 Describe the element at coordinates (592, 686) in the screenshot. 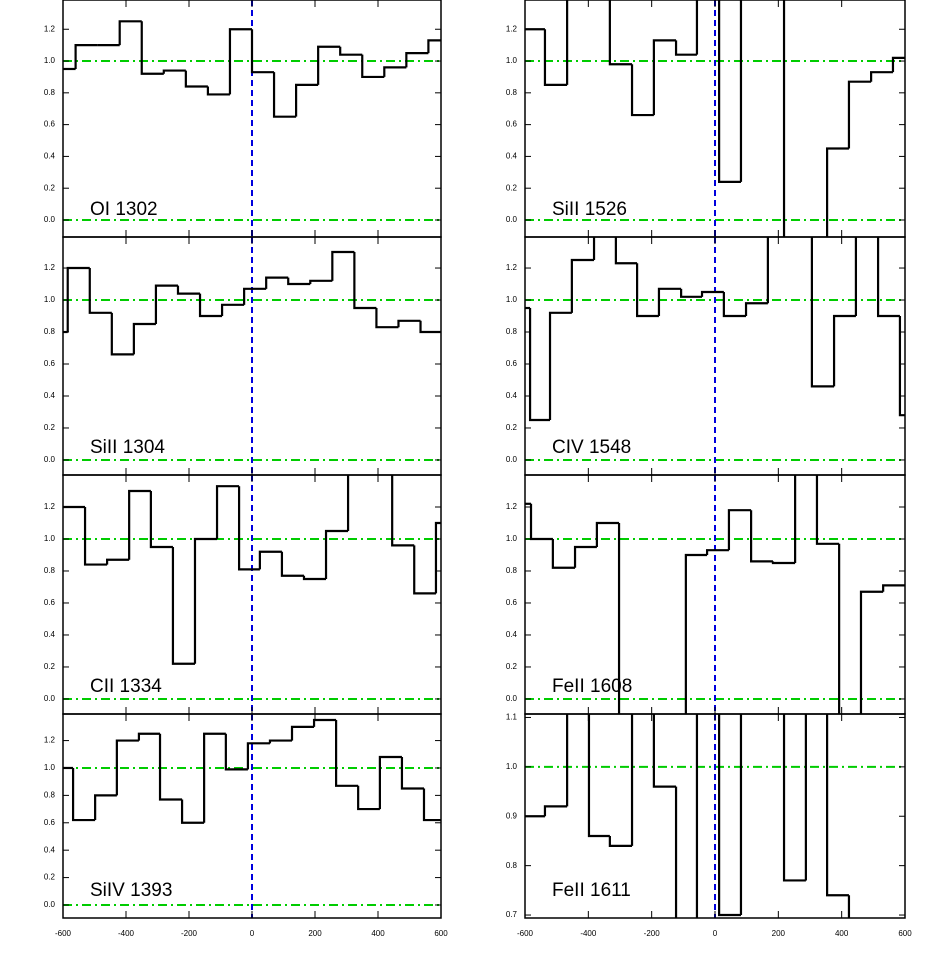

I see `panel-label: FeII 1608` at that location.